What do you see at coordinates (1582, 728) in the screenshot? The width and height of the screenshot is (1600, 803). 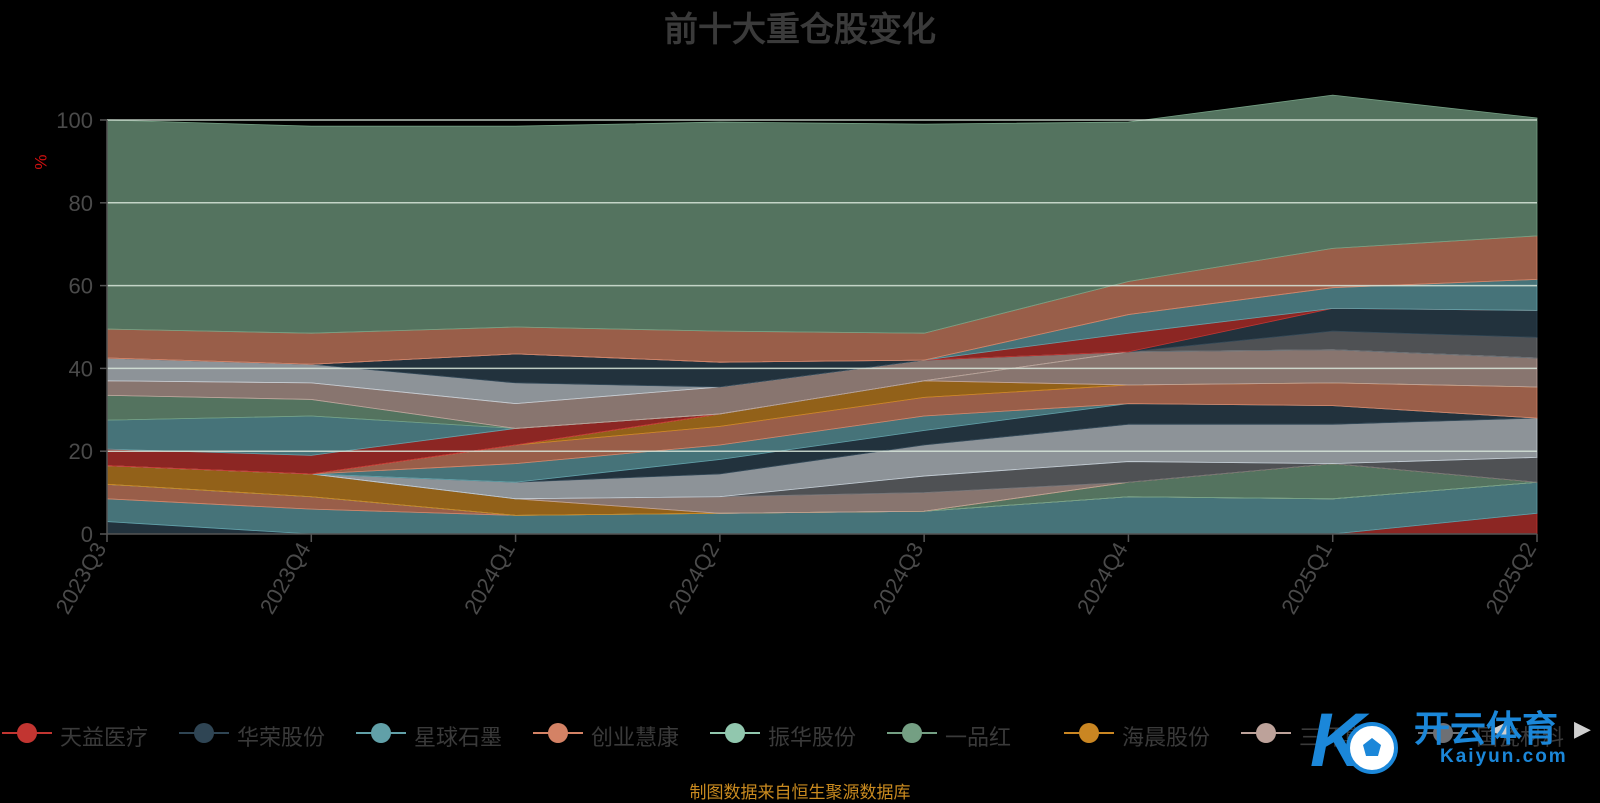 I see `legend-next-arrow: ▶` at bounding box center [1582, 728].